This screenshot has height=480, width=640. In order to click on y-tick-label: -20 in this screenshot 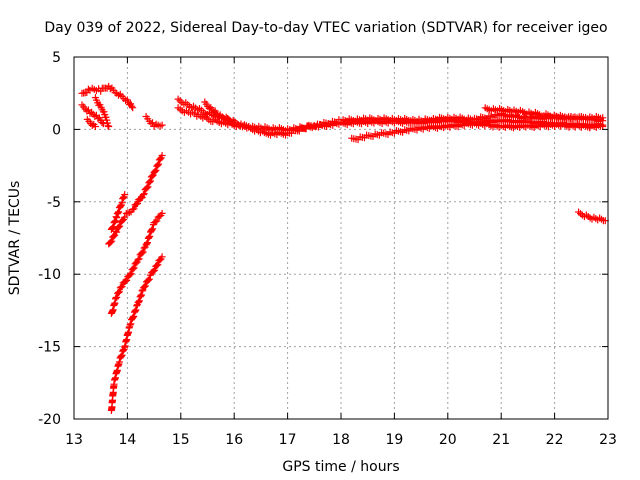, I will do `click(49, 420)`.